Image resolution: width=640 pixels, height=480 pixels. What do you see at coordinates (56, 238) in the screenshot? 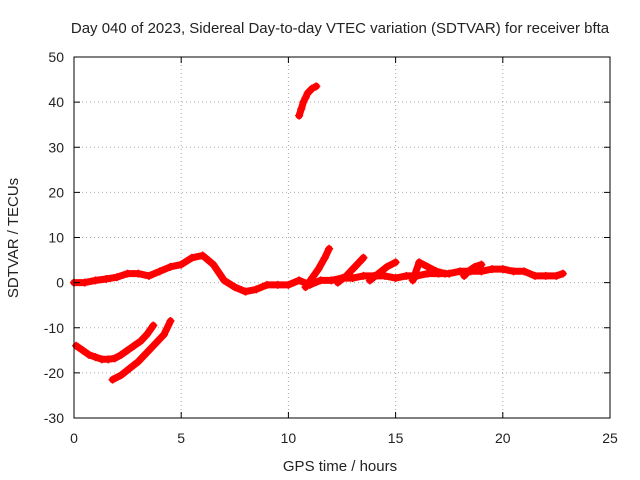
I see `y-tick-label: 10` at bounding box center [56, 238].